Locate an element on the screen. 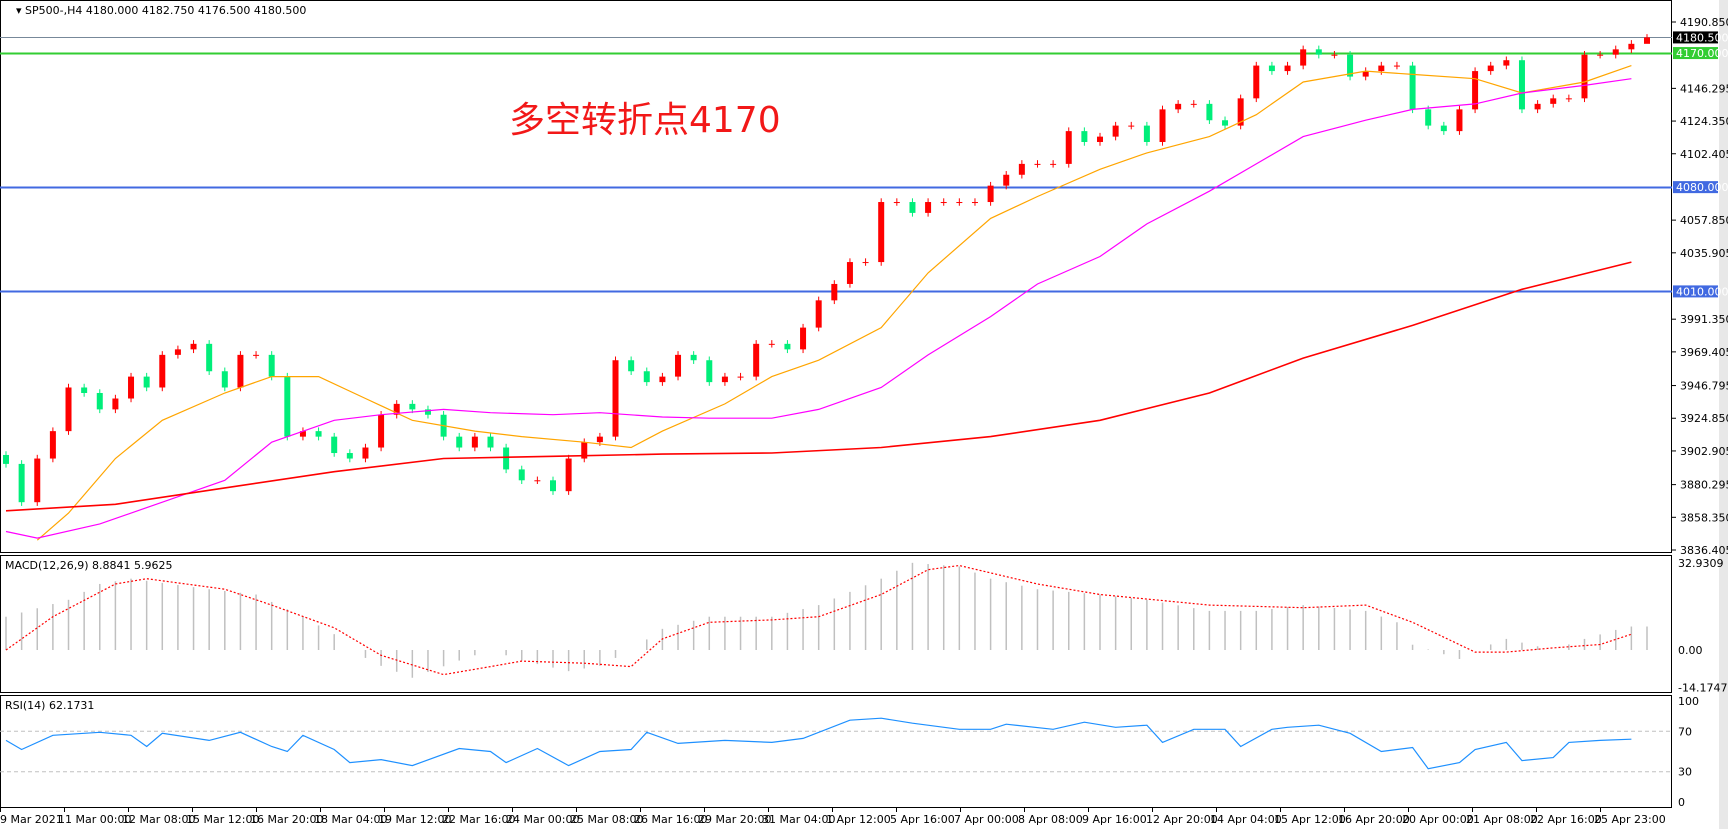 The width and height of the screenshot is (1728, 829). rsi-line is located at coordinates (818, 743).